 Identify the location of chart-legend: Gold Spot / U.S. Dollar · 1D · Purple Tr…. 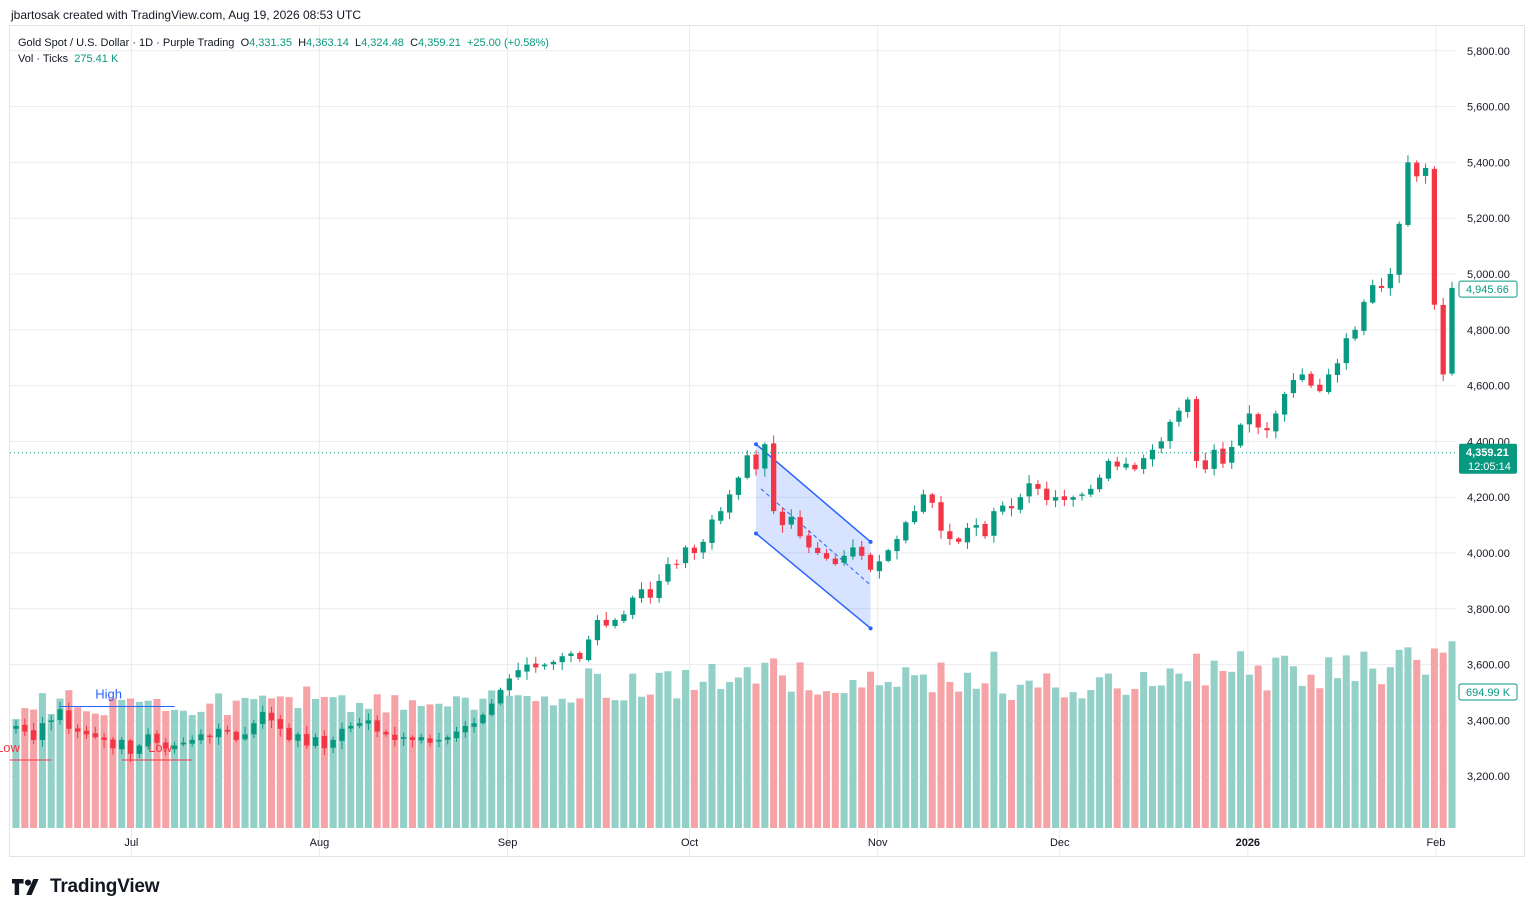
(283, 51).